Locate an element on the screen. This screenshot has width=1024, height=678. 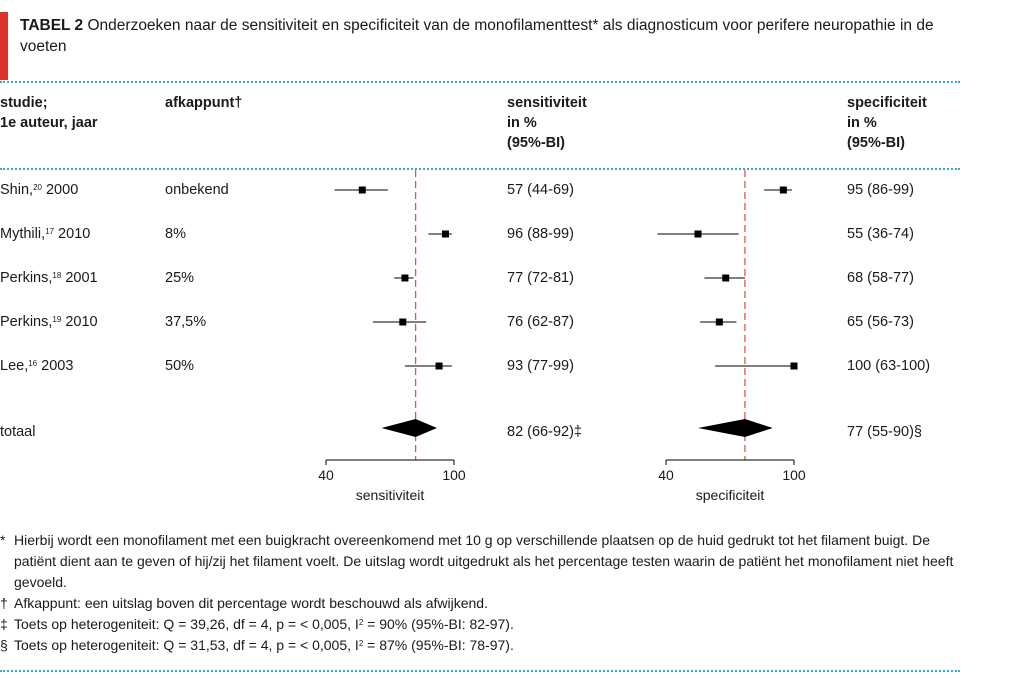
cutoff-value: 25% is located at coordinates (180, 278).